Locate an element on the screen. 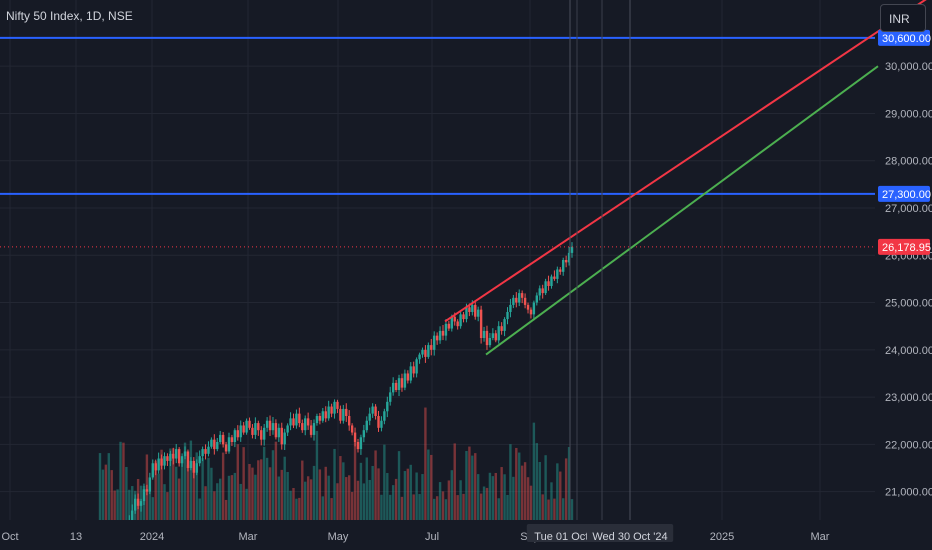  horizontal-line-label: 27,300.00 is located at coordinates (906, 195).